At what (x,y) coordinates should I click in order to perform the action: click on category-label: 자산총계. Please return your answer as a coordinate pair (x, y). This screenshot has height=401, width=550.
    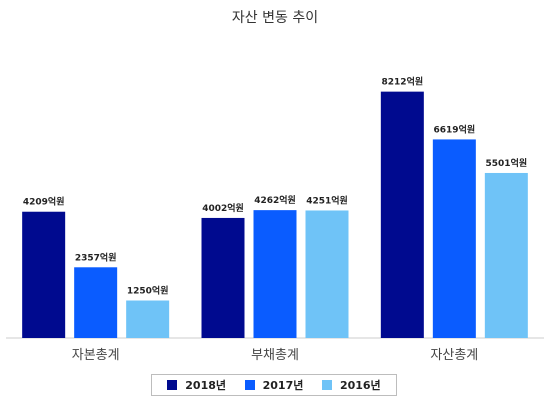
    Looking at the image, I should click on (454, 355).